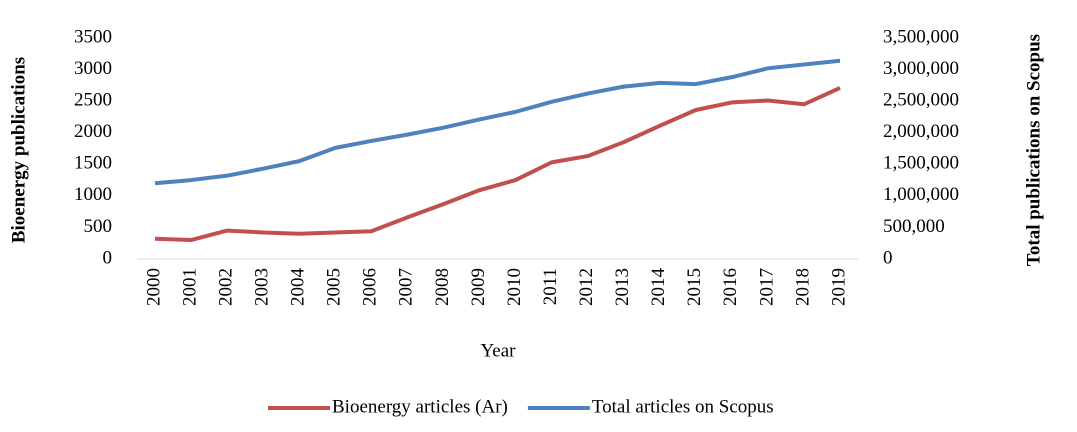 The image size is (1077, 432). I want to click on x-tick-label: 2009, so click(478, 287).